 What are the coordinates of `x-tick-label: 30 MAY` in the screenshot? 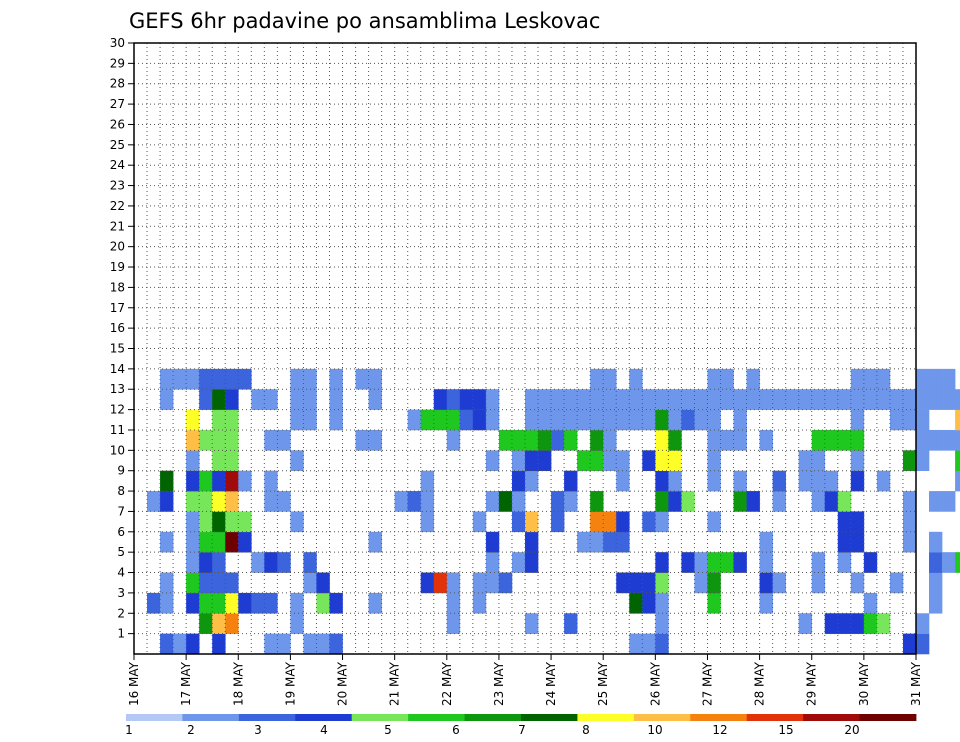 It's located at (864, 683).